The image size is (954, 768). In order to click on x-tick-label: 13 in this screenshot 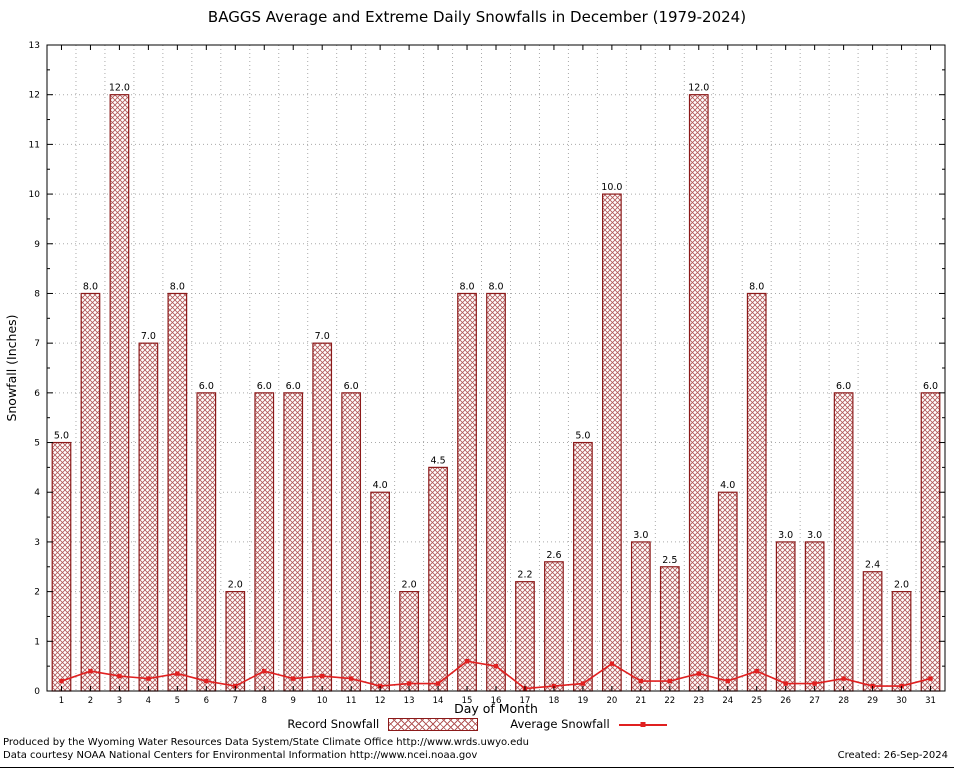, I will do `click(409, 701)`.